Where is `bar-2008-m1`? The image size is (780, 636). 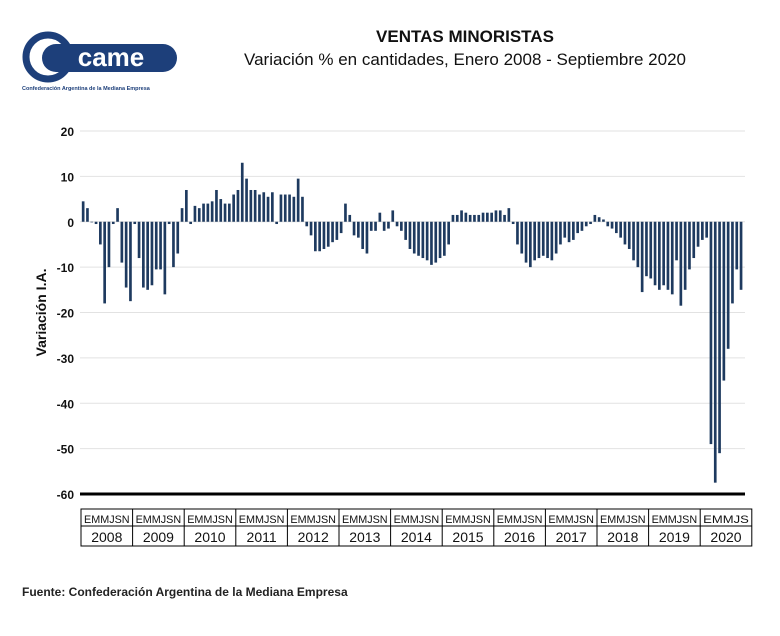 bar-2008-m1 is located at coordinates (83, 211).